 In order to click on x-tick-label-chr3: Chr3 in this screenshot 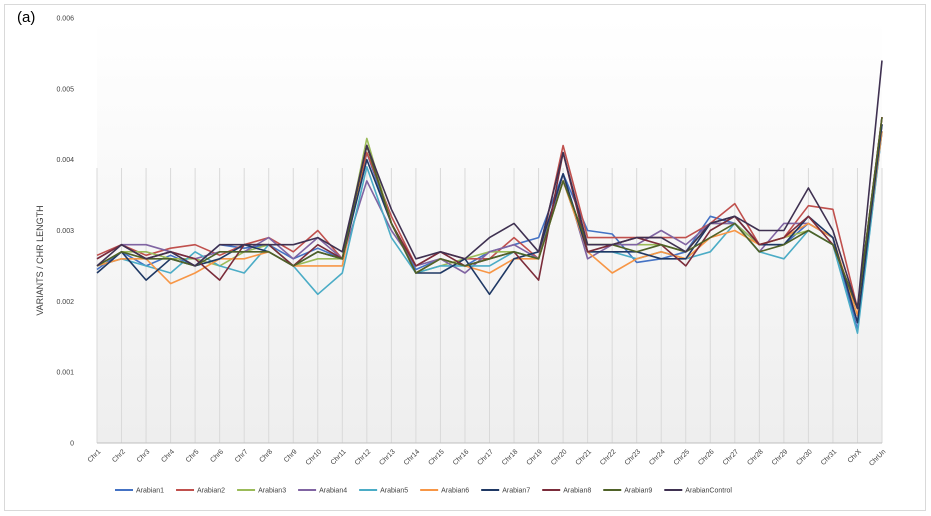, I will do `click(144, 456)`.